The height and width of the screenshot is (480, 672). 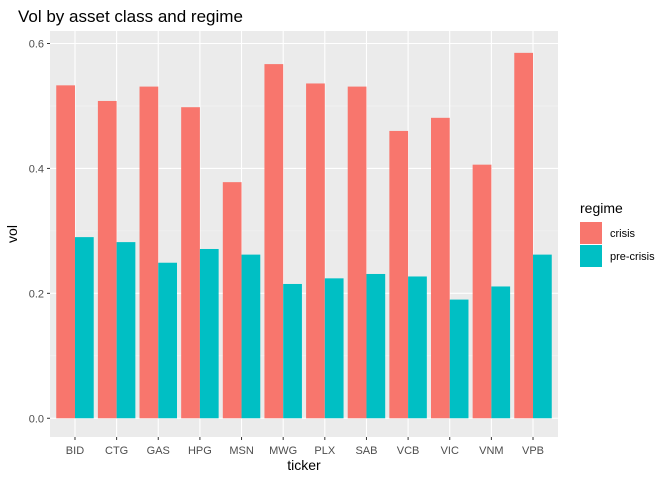 What do you see at coordinates (209, 333) in the screenshot?
I see `bar-pre-crisis-HPG` at bounding box center [209, 333].